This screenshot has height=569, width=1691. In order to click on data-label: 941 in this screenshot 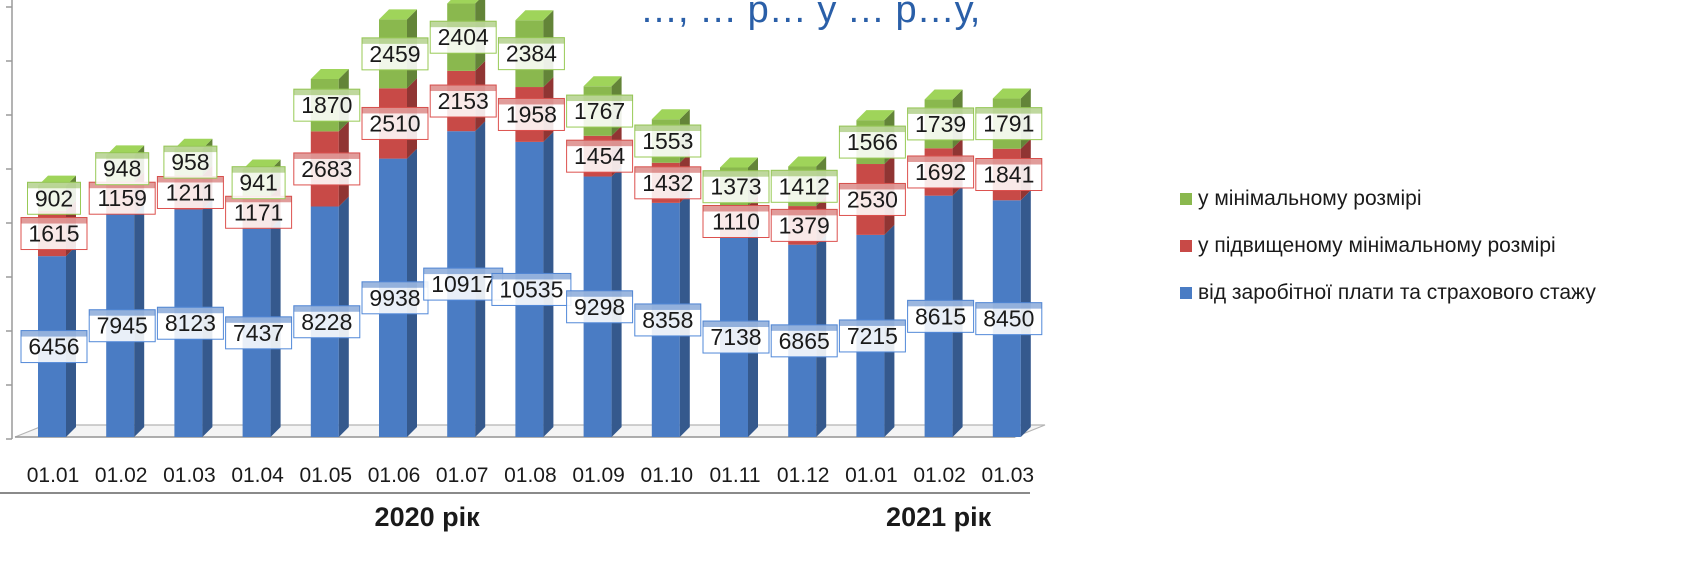, I will do `click(258, 183)`.